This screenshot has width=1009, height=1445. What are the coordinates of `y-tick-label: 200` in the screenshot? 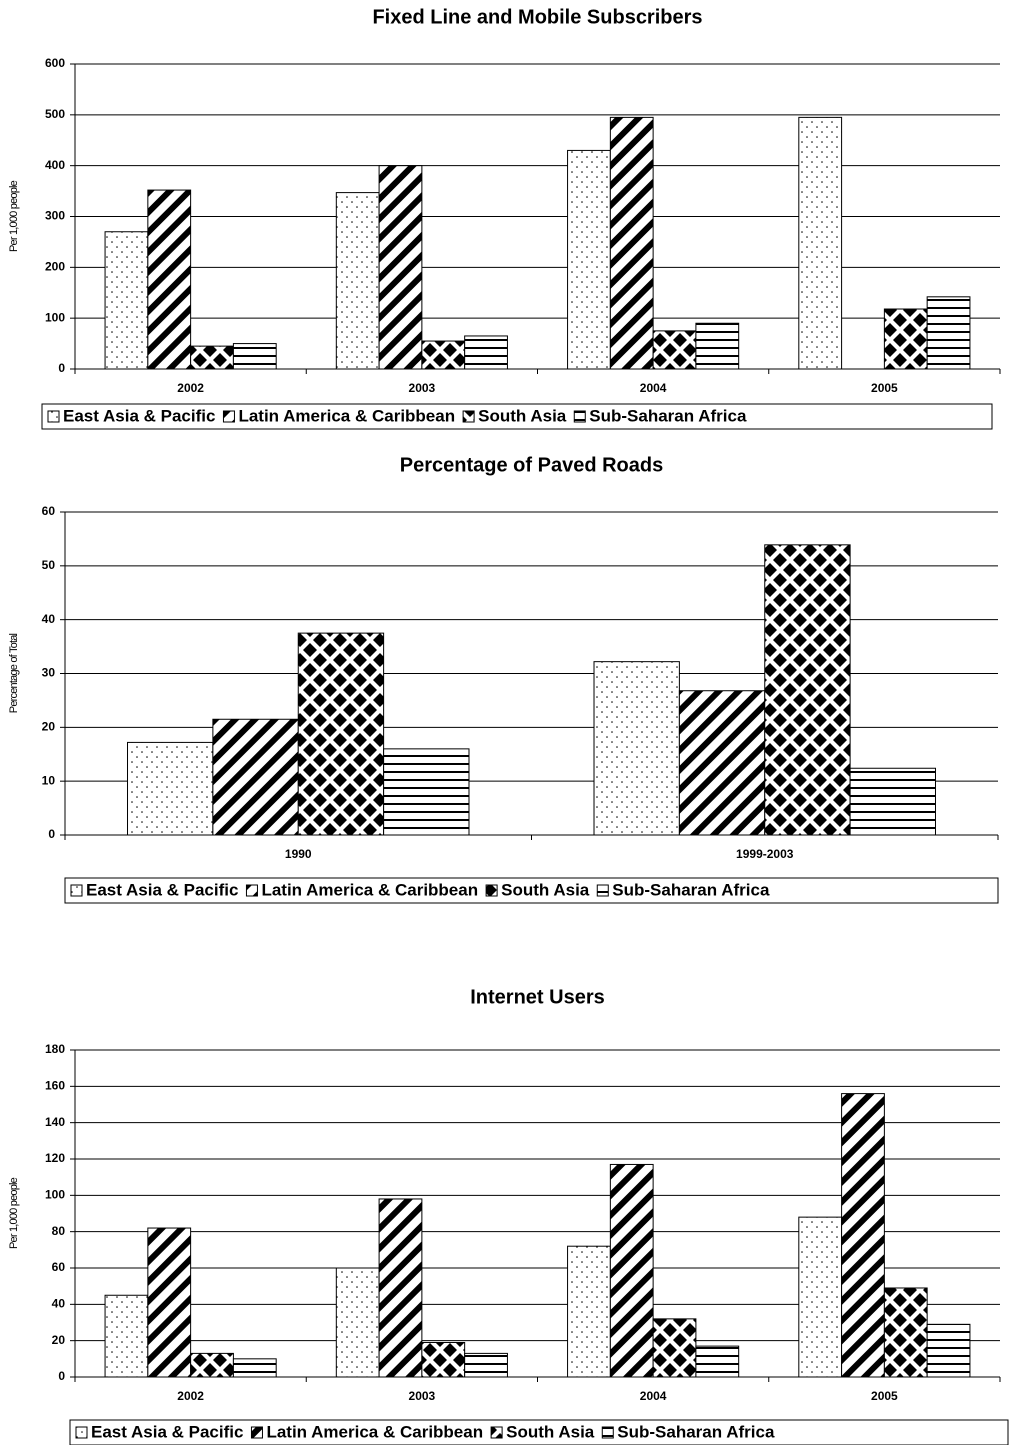 It's located at (55, 267).